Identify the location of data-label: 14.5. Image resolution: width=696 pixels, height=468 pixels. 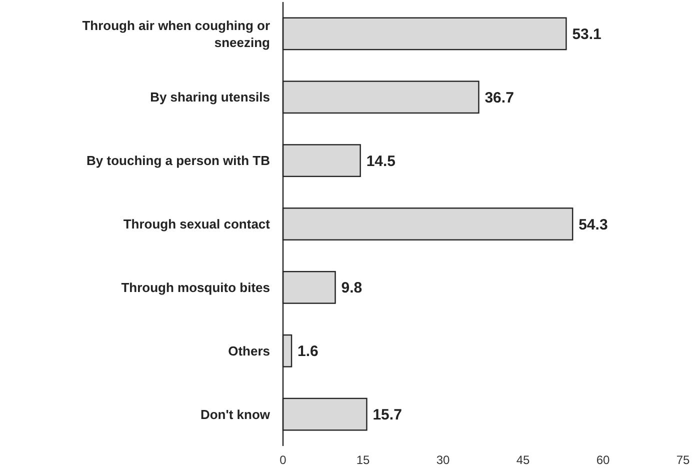
(381, 161).